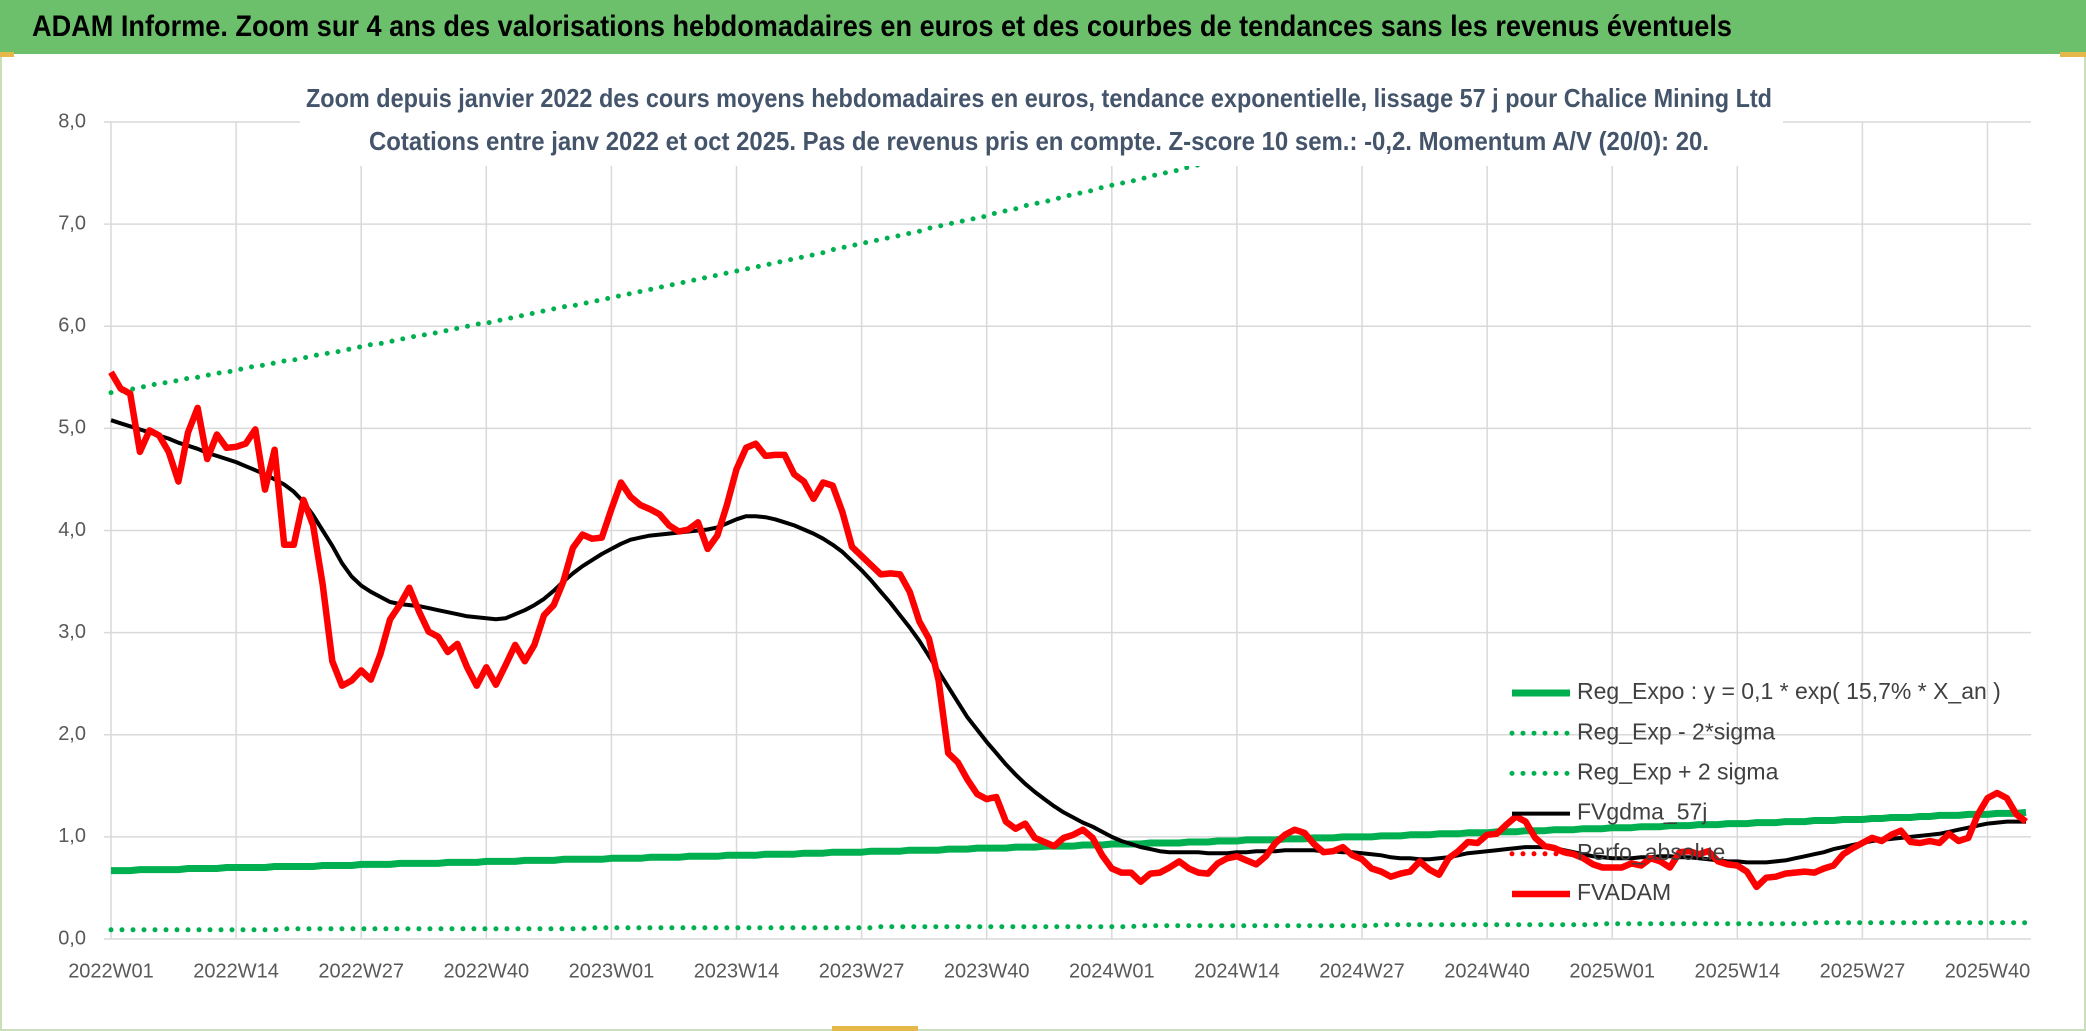 Image resolution: width=2086 pixels, height=1031 pixels. What do you see at coordinates (987, 971) in the screenshot?
I see `x-tick-label: 2023W40` at bounding box center [987, 971].